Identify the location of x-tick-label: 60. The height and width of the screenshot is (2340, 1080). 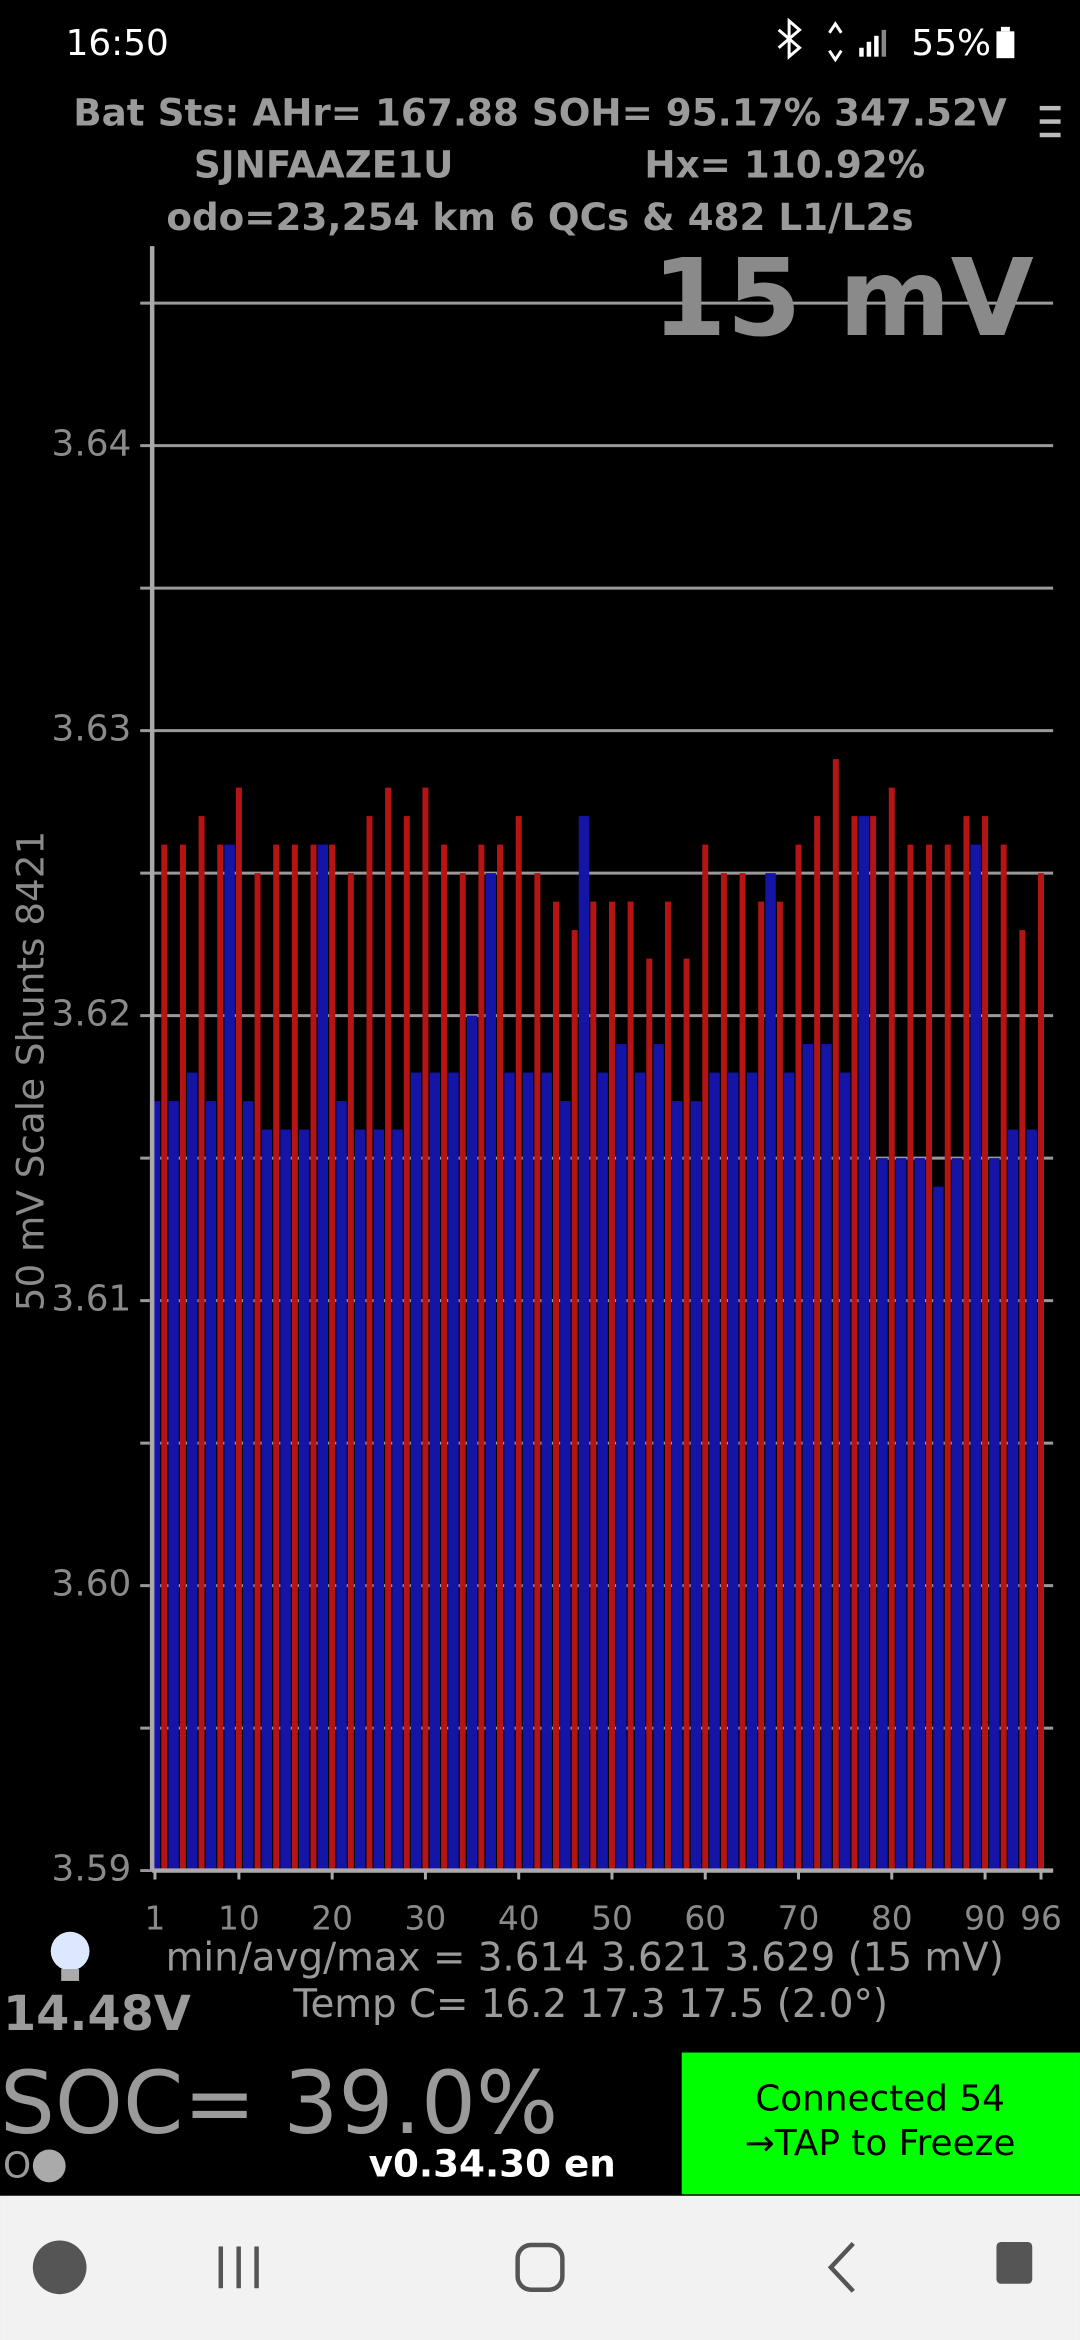
(705, 1918).